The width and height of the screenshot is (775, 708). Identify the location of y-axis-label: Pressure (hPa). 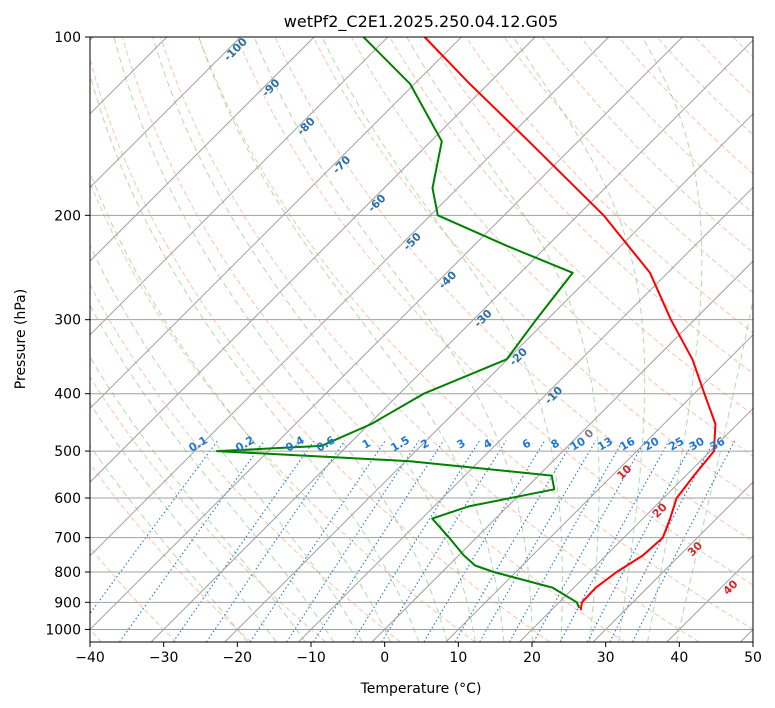
(21, 339).